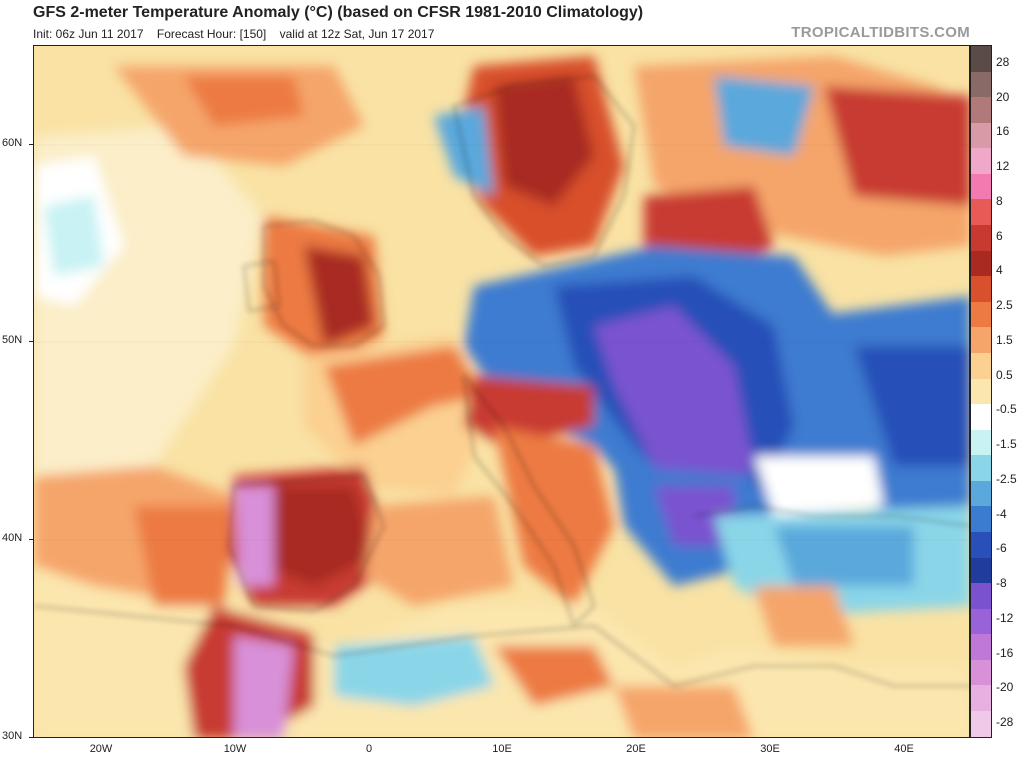  I want to click on valid-time: valid at 12z Sat, Jun 17 2017, so click(357, 34).